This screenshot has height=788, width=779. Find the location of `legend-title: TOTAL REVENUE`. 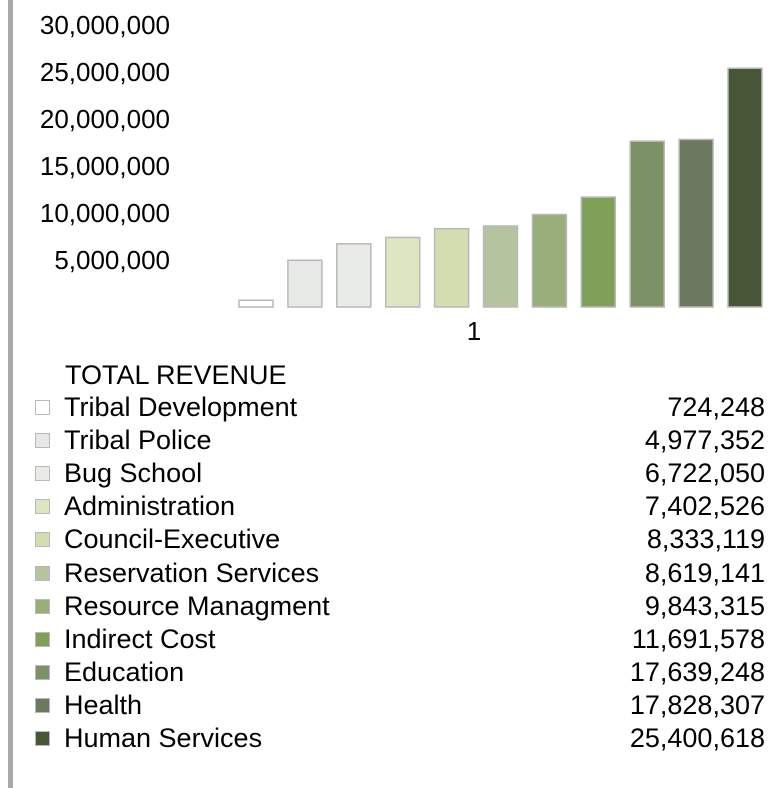

legend-title: TOTAL REVENUE is located at coordinates (176, 375).